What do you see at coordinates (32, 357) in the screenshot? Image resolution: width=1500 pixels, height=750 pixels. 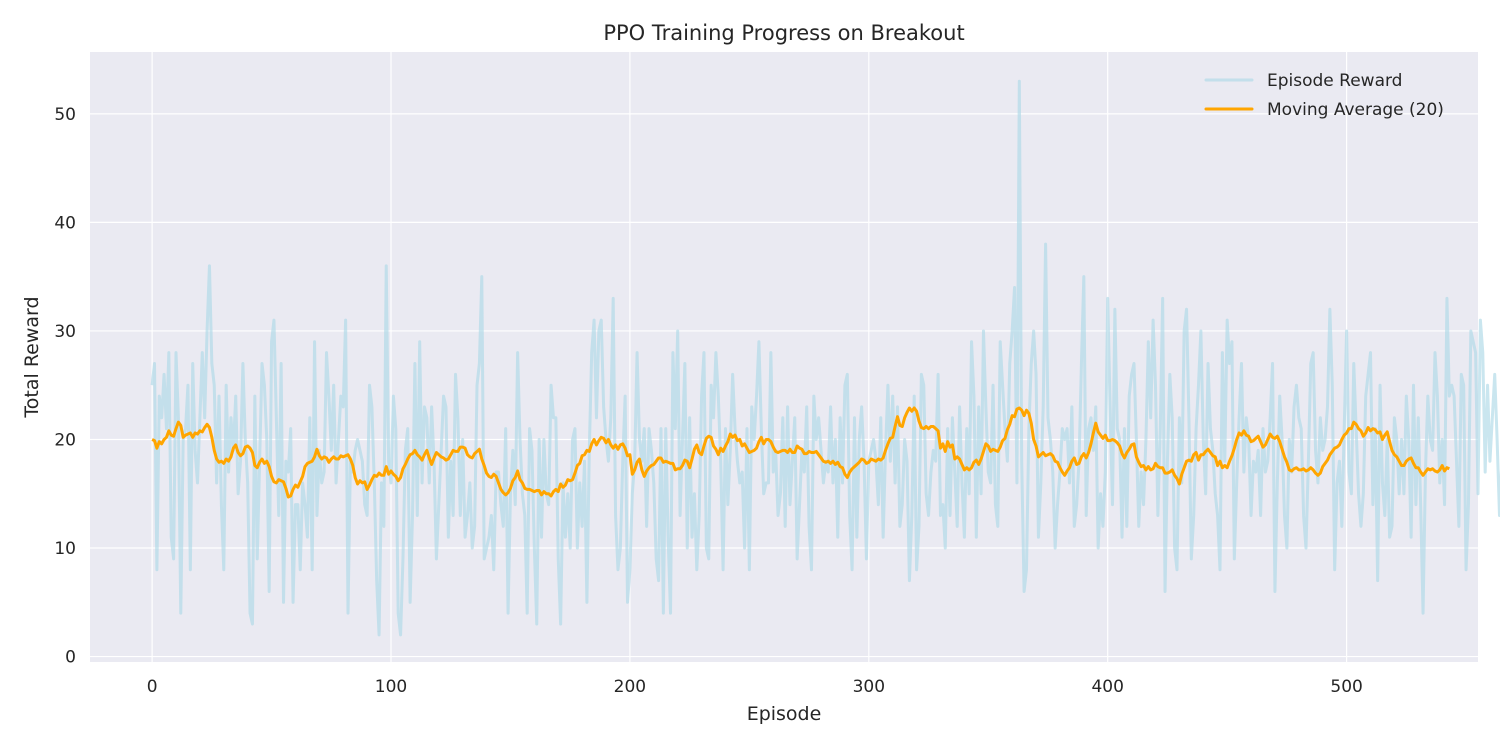 I see `y-axis-label: Total Reward` at bounding box center [32, 357].